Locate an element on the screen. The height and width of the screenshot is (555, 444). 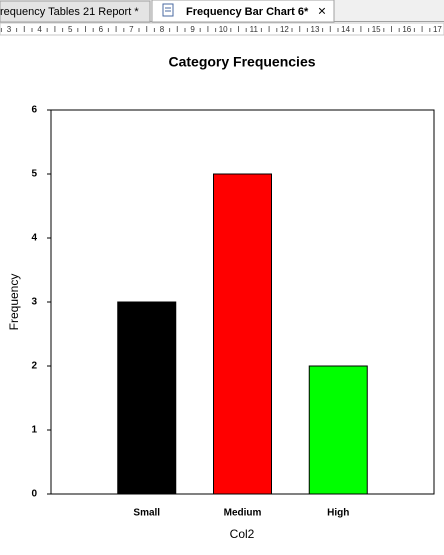
tab is located at coordinates (75, 11).